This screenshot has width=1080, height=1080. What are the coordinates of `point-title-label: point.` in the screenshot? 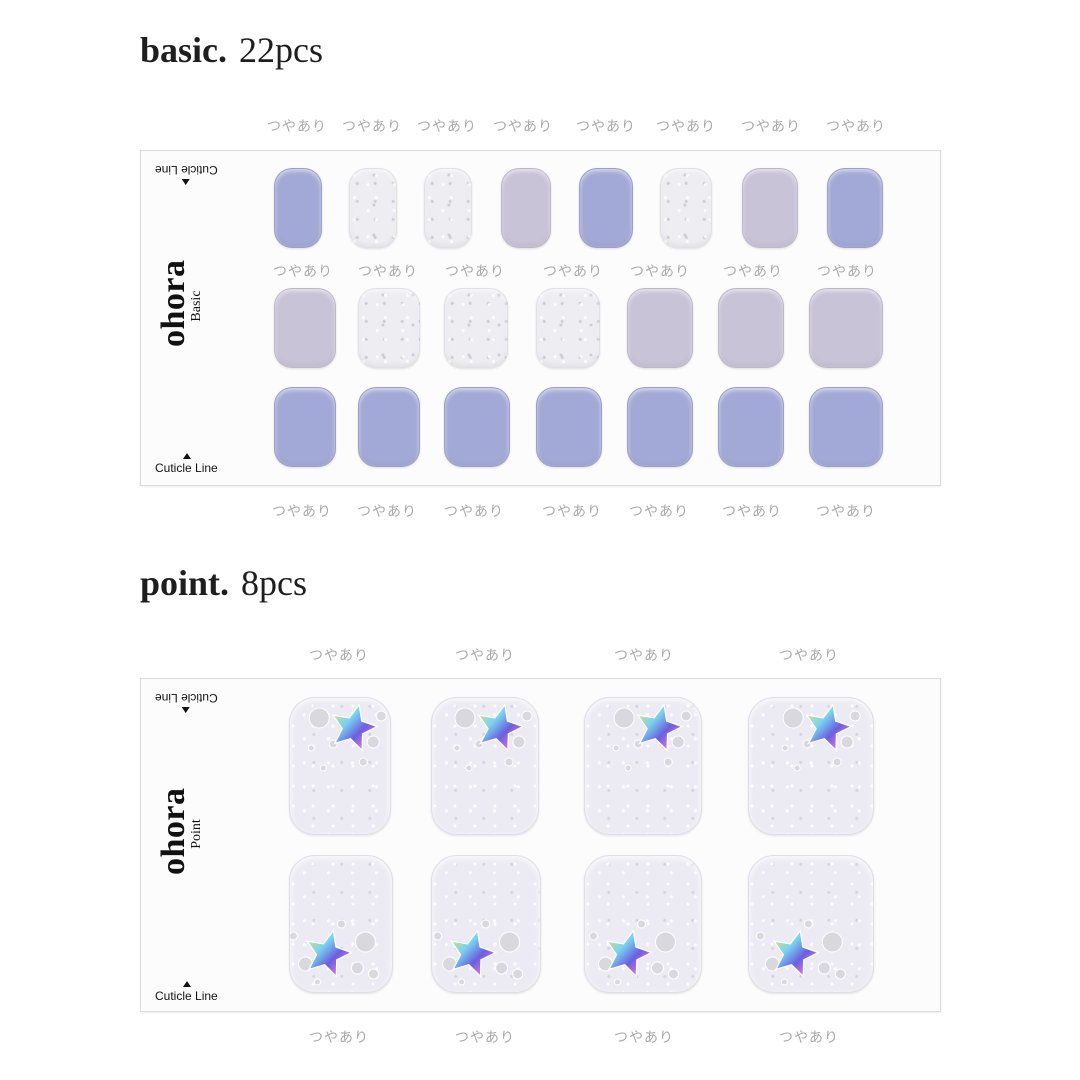 It's located at (185, 583).